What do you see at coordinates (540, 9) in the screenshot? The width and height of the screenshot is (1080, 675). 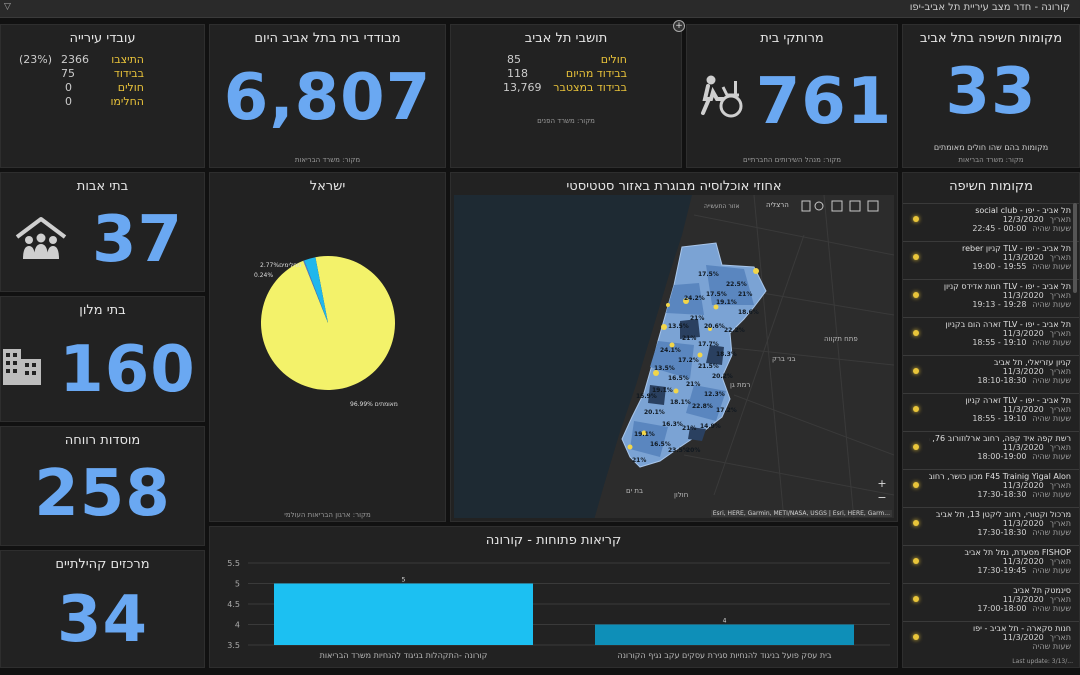 I see `window-title-bar: ▽ קורונה - חדר מצב עיריית תל אביב-יפו` at bounding box center [540, 9].